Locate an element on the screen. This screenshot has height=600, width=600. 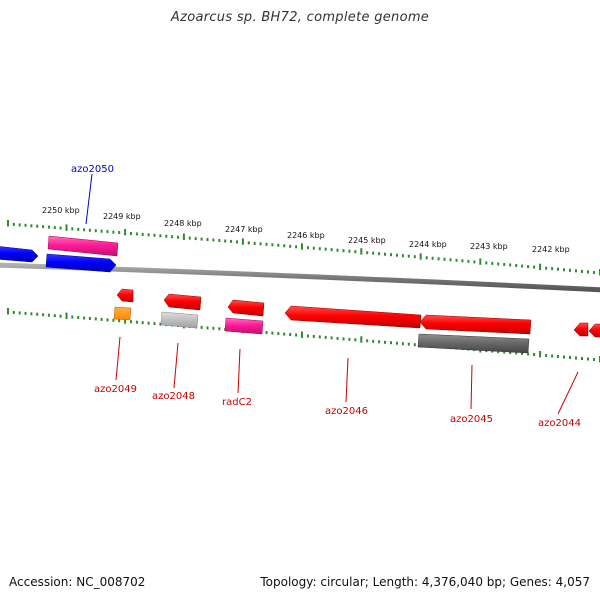
gene-label-azo2045: azo2045 is located at coordinates (471, 419).